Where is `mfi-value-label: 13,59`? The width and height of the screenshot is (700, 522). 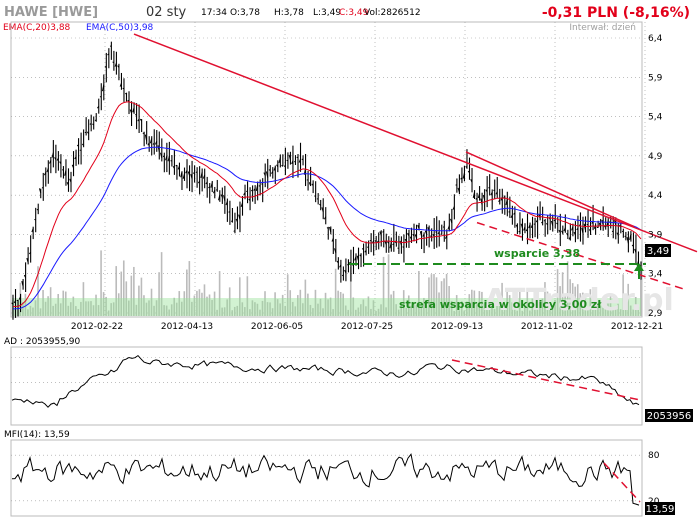
mfi-value-label: 13,59 is located at coordinates (660, 509).